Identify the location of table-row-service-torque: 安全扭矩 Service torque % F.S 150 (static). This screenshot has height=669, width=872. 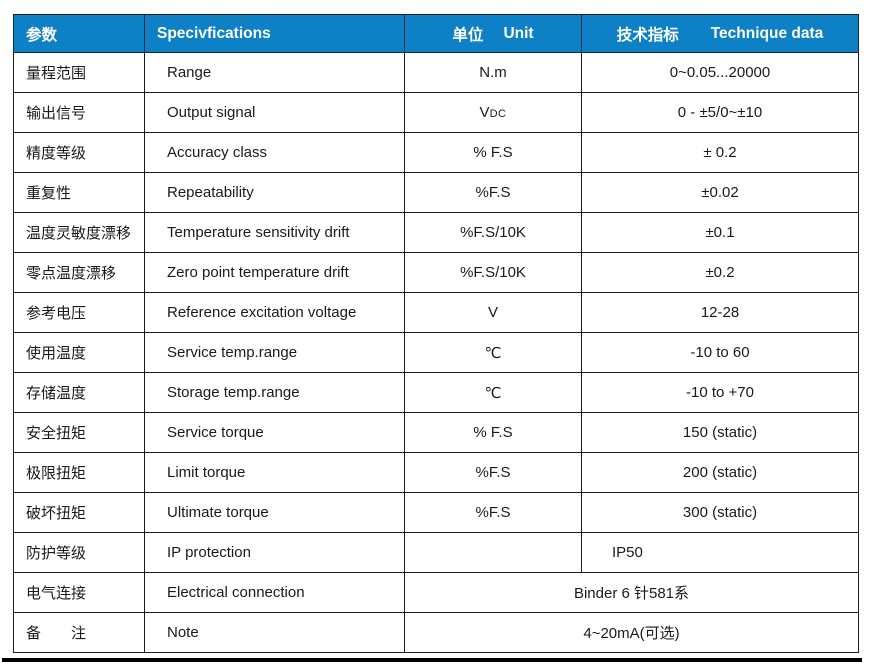
(436, 432).